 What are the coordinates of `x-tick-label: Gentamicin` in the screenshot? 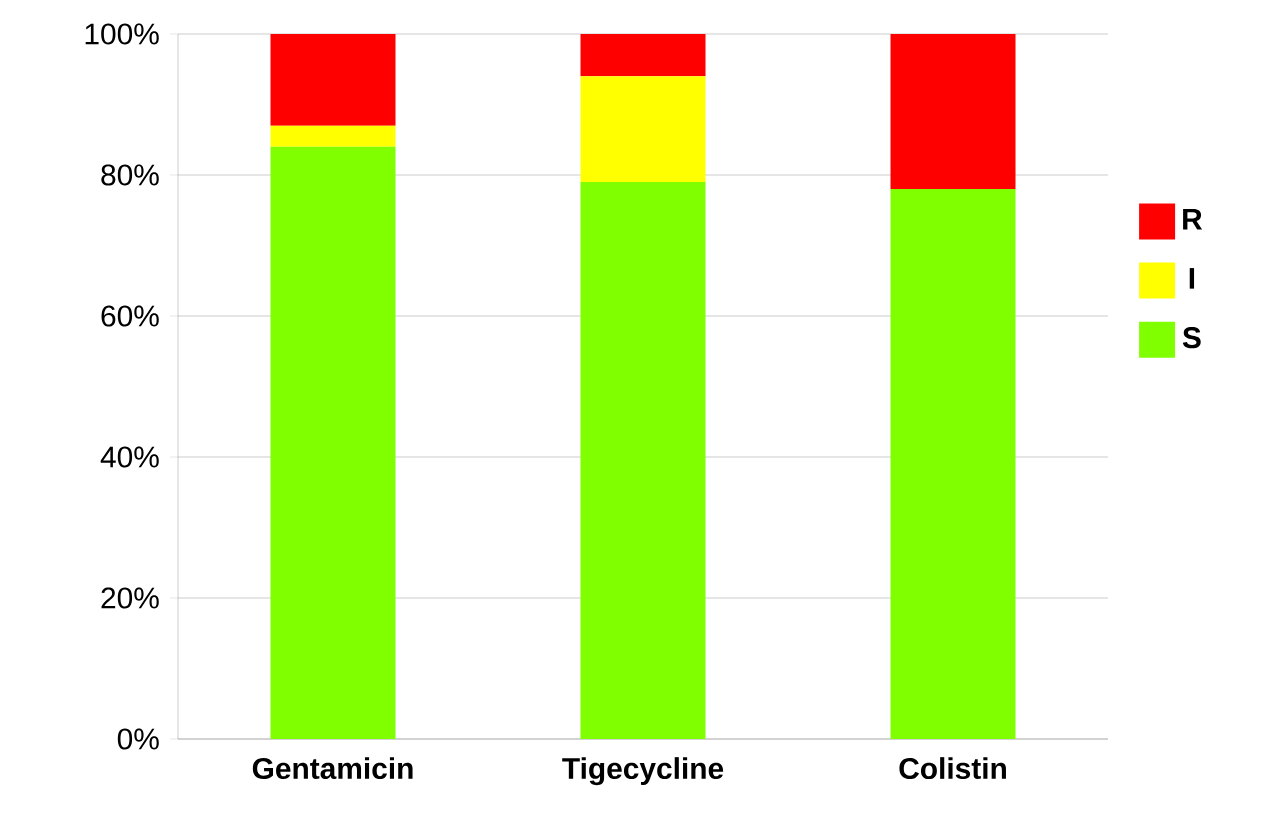 It's located at (332, 768).